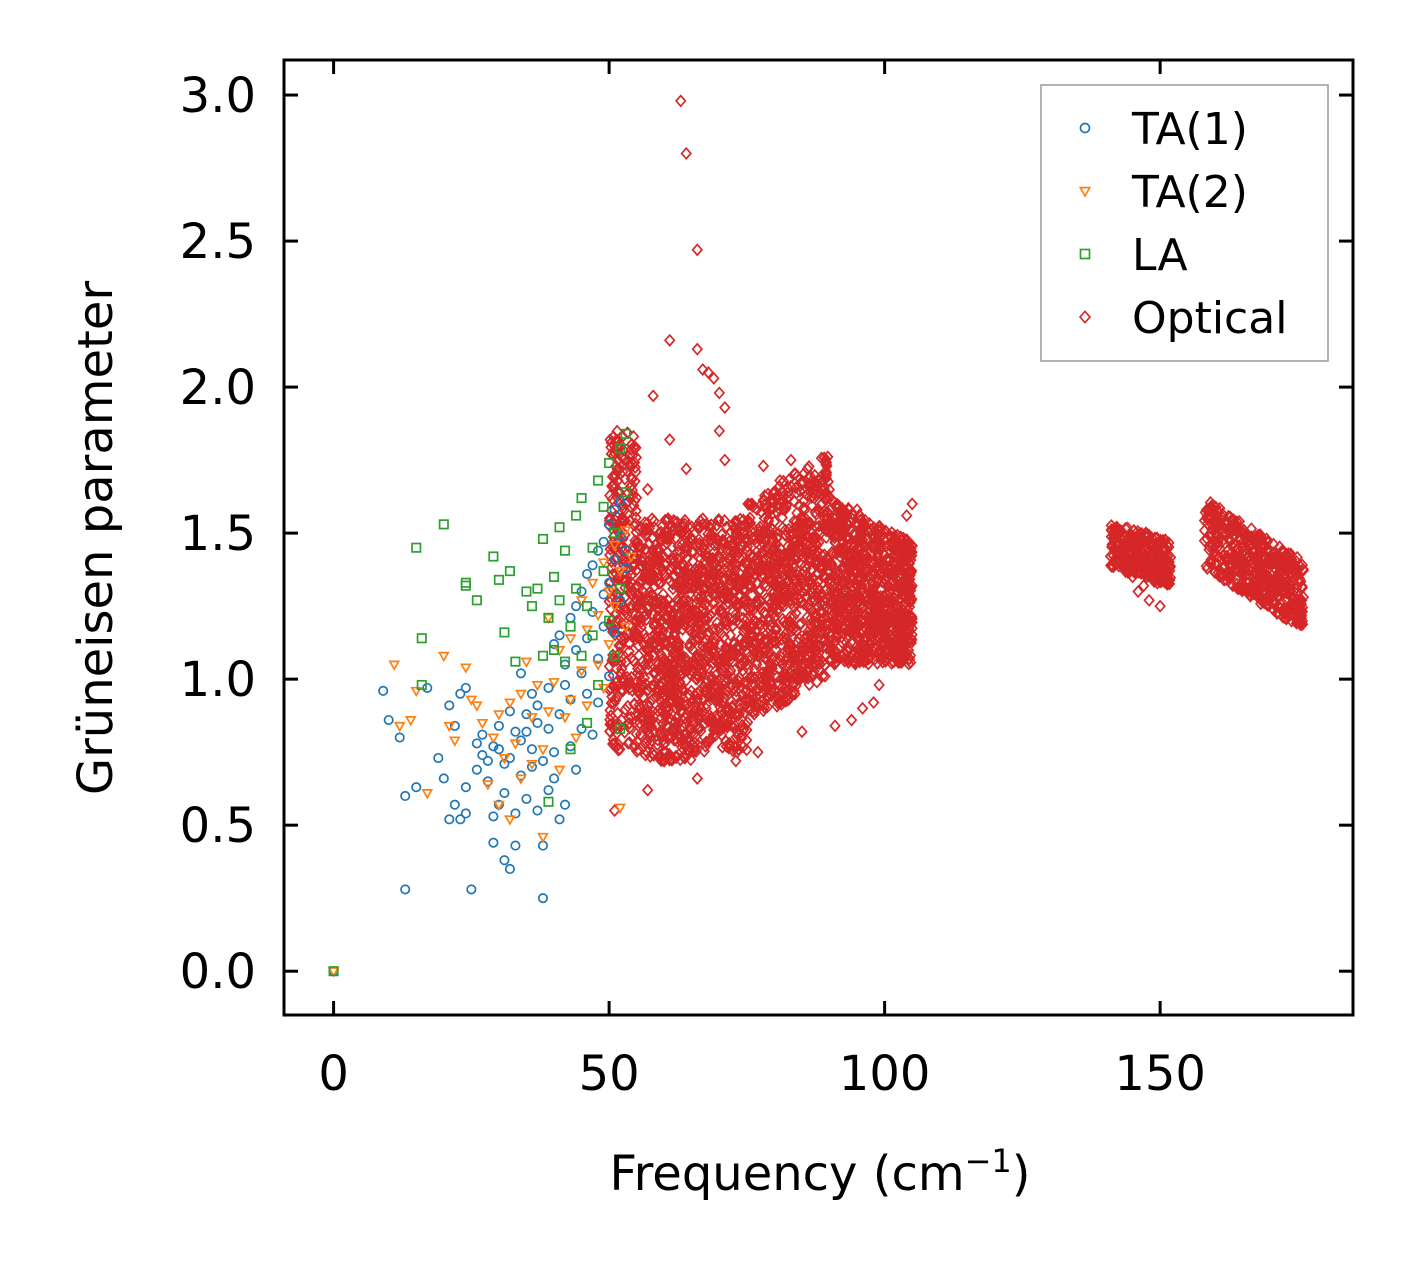 The height and width of the screenshot is (1264, 1413). What do you see at coordinates (1160, 255) in the screenshot?
I see `legend-label: LA` at bounding box center [1160, 255].